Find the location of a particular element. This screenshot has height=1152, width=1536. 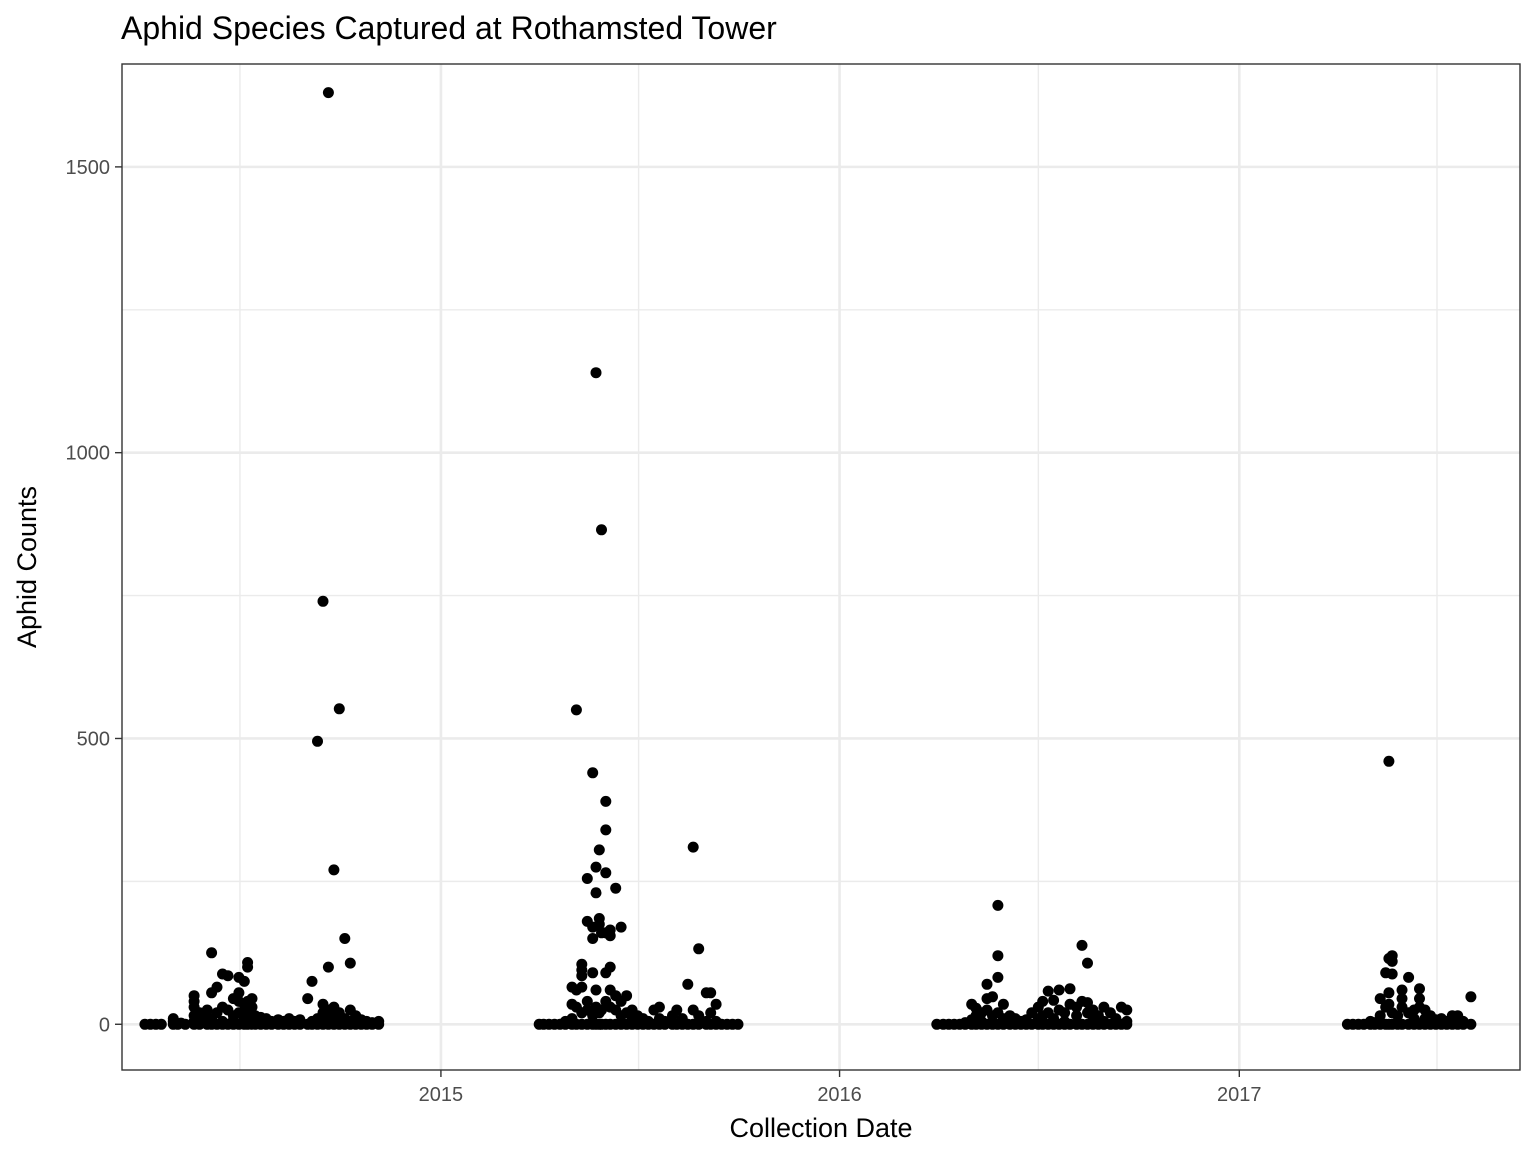

x-tick-label: 2016 is located at coordinates (839, 1095).